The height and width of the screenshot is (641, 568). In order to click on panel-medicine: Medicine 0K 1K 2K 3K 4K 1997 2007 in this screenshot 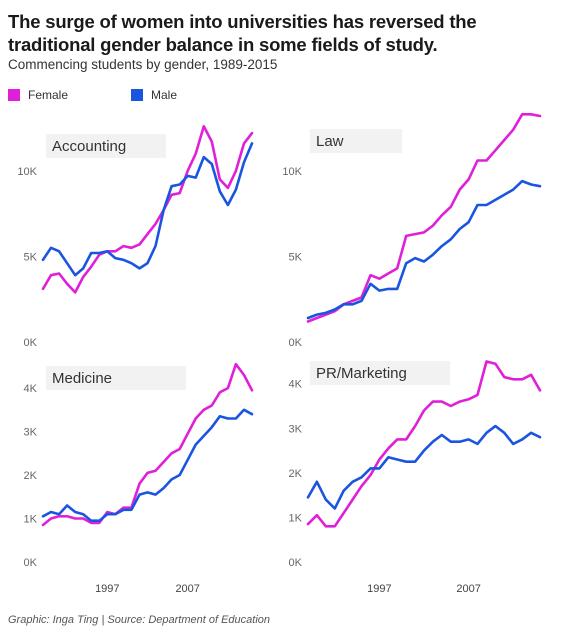, I will do `click(139, 478)`.